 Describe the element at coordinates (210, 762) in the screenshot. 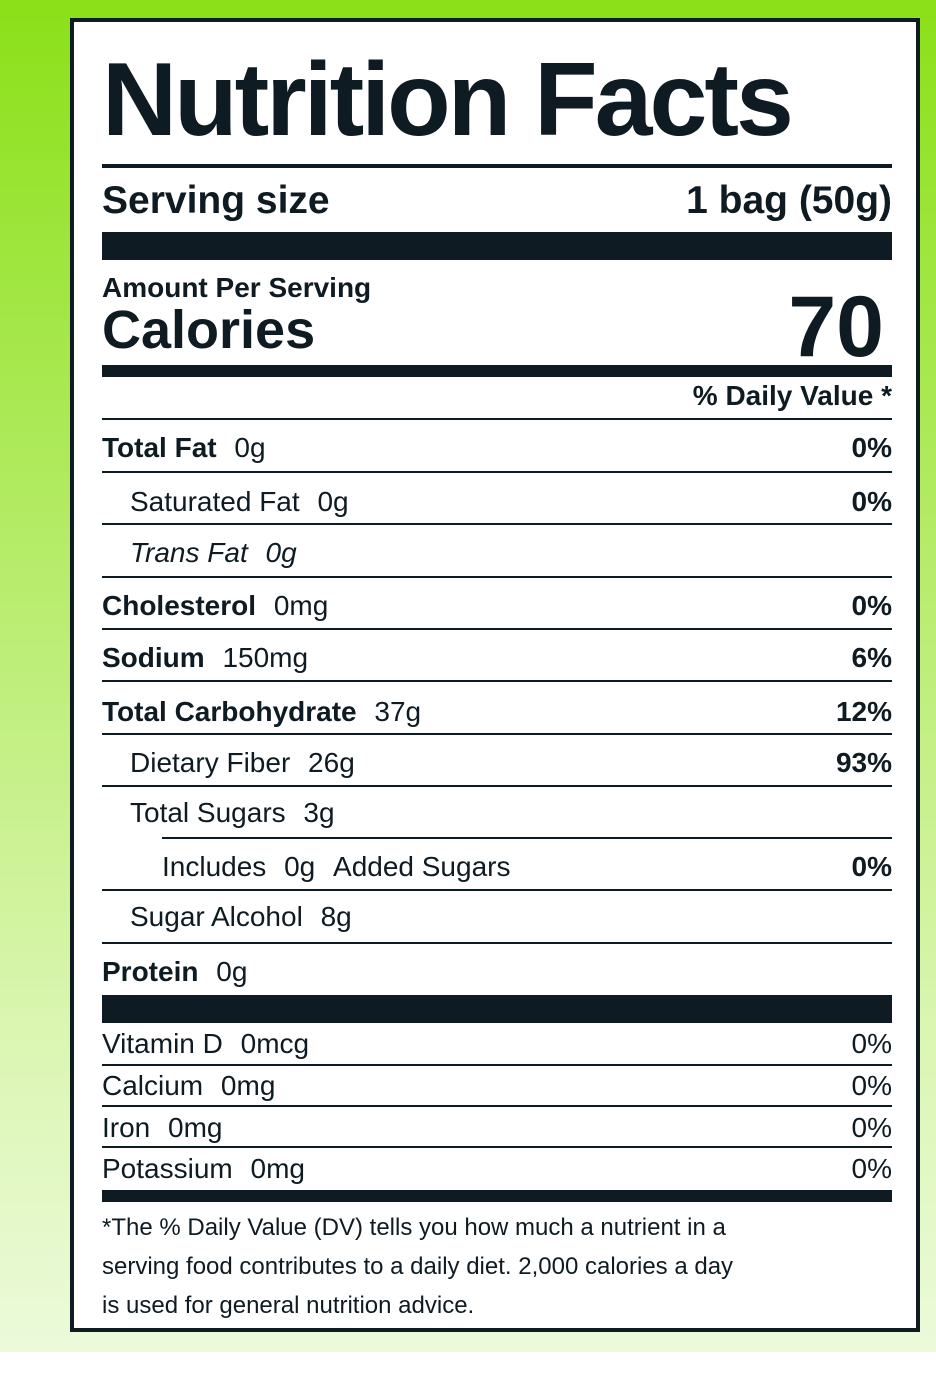

I see `nutrient-name: Dietary Fiber` at that location.